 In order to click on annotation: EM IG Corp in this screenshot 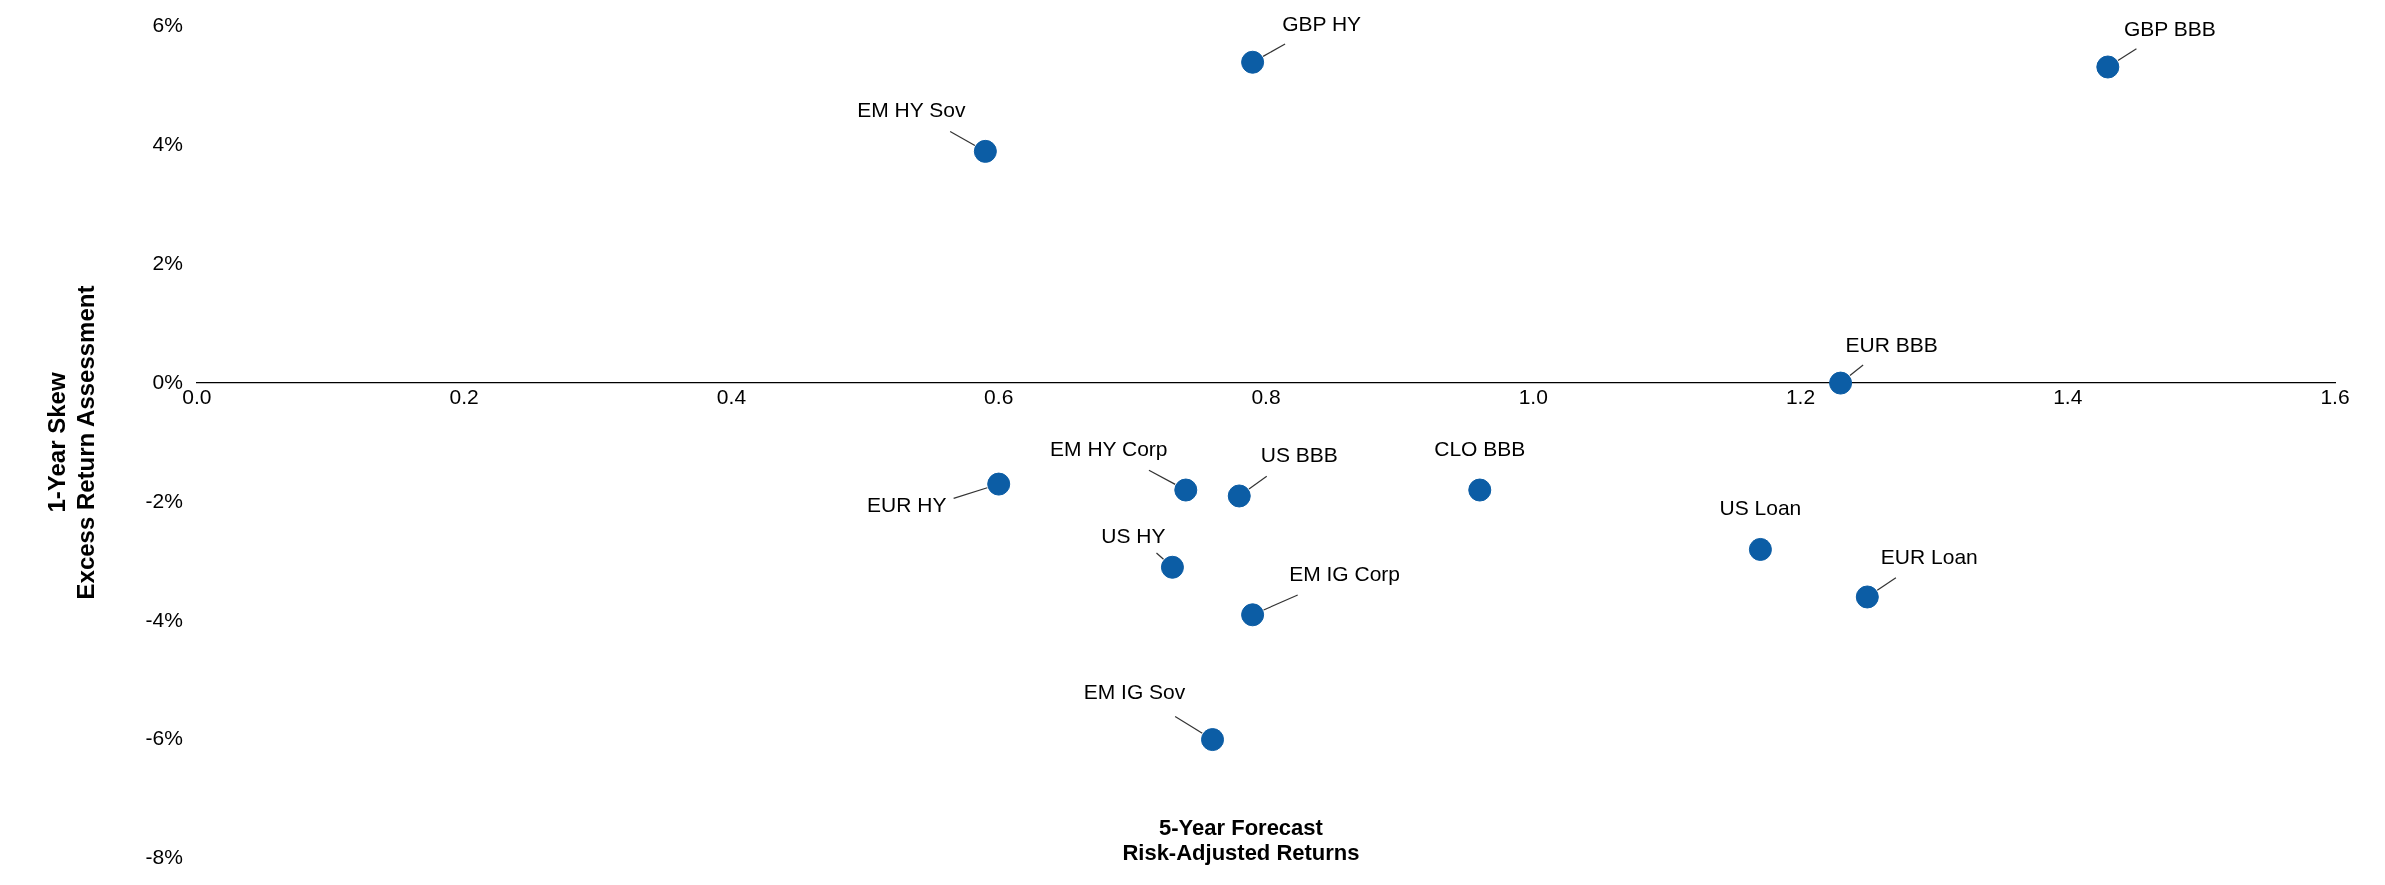, I will do `click(1345, 573)`.